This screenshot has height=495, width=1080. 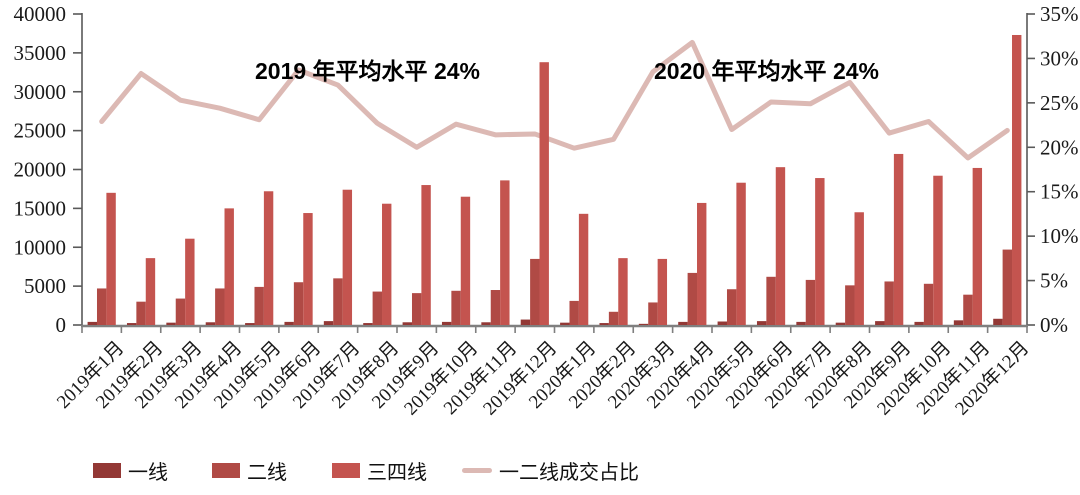 I want to click on left-axis-tick-label: 5000, so click(x=45, y=286).